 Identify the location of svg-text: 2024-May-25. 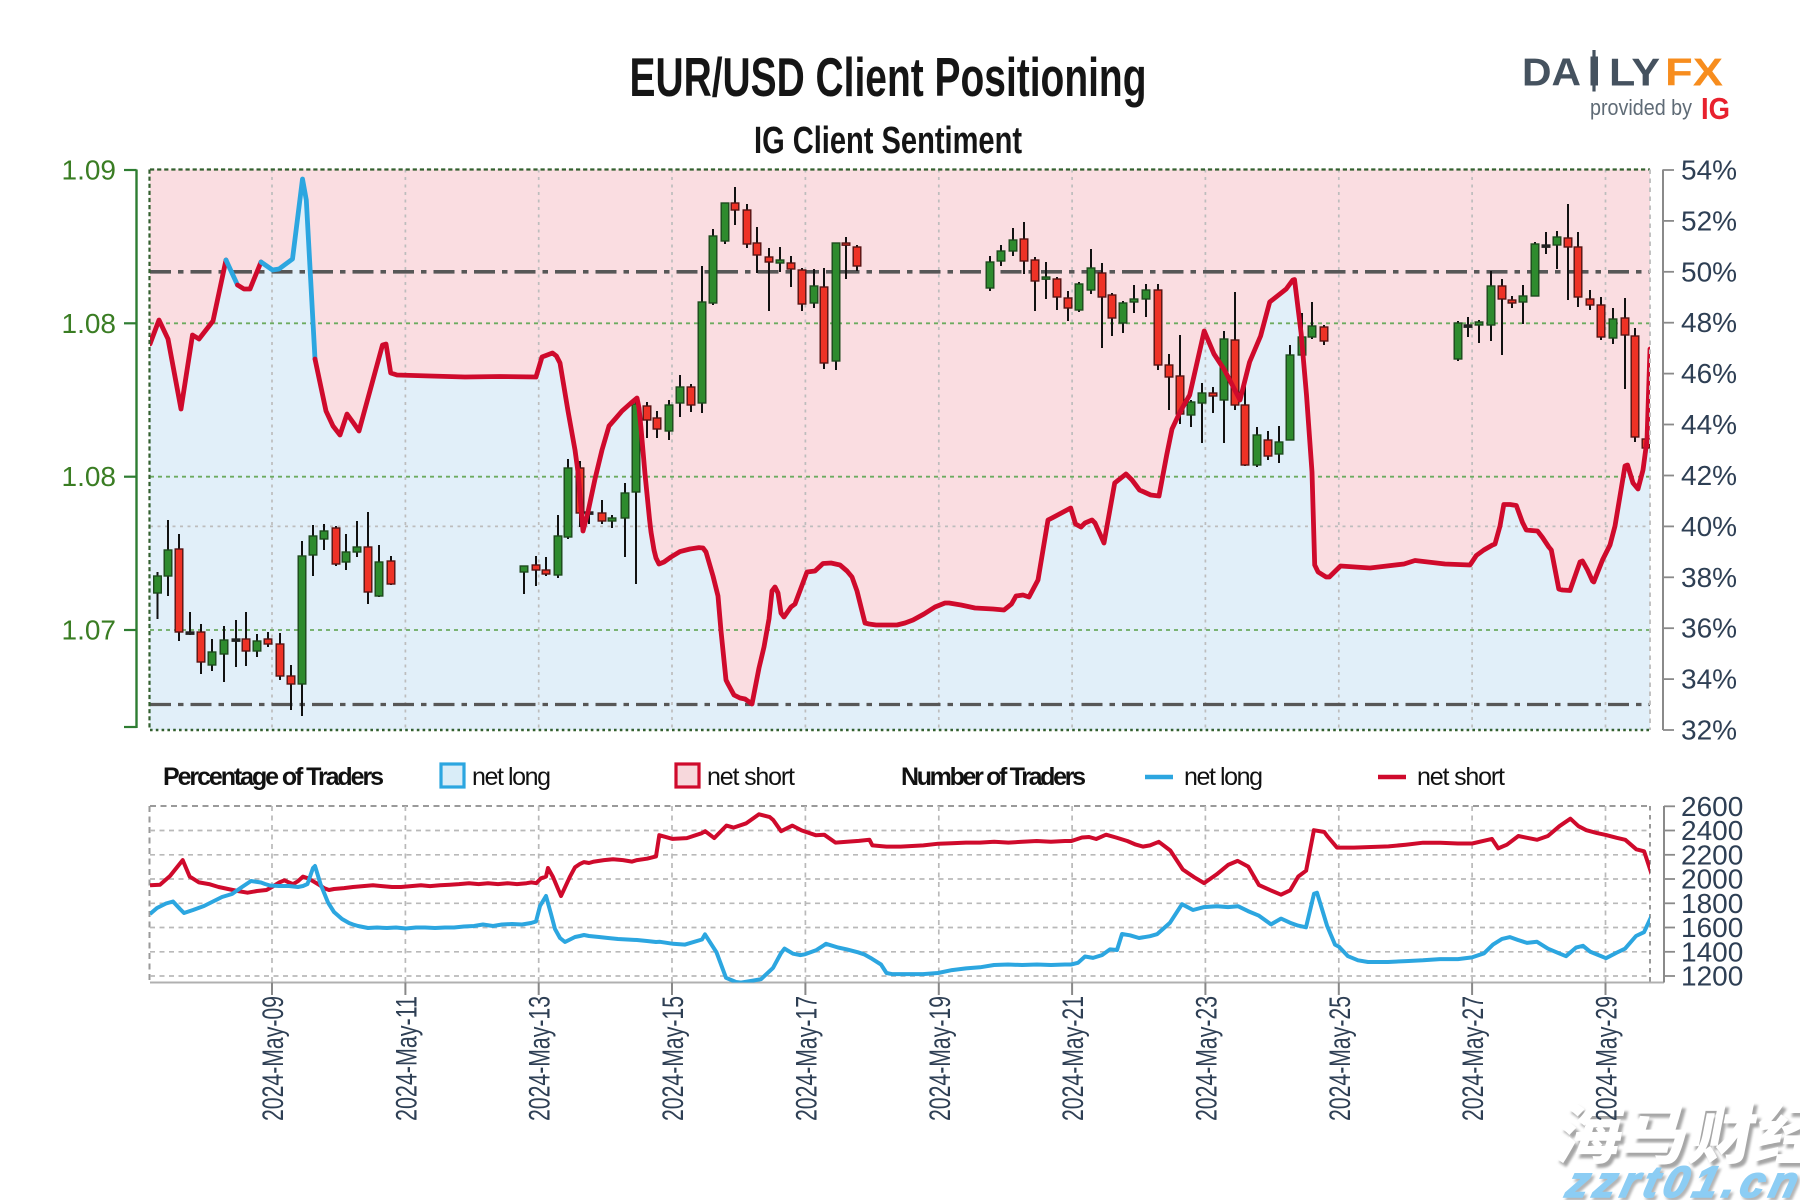
(1340, 1058).